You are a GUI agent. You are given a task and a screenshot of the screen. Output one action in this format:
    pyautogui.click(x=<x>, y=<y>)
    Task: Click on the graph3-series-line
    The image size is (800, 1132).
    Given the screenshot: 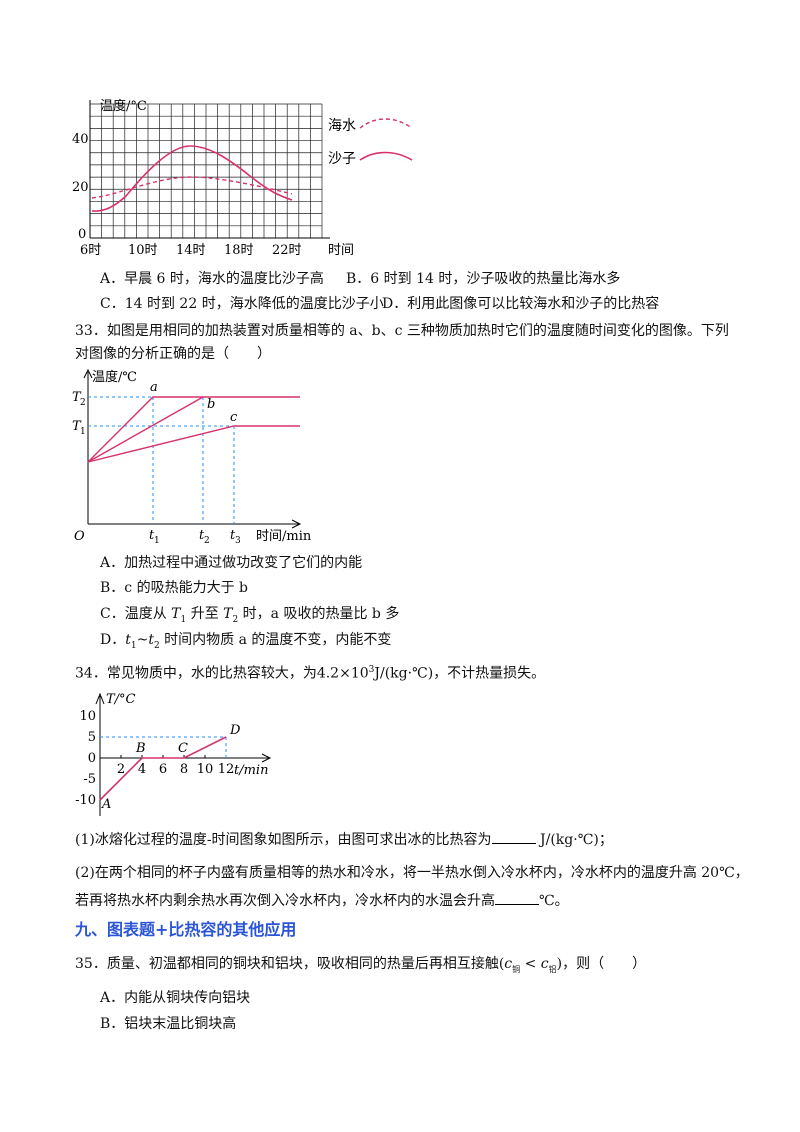 What is the action you would take?
    pyautogui.click(x=163, y=768)
    